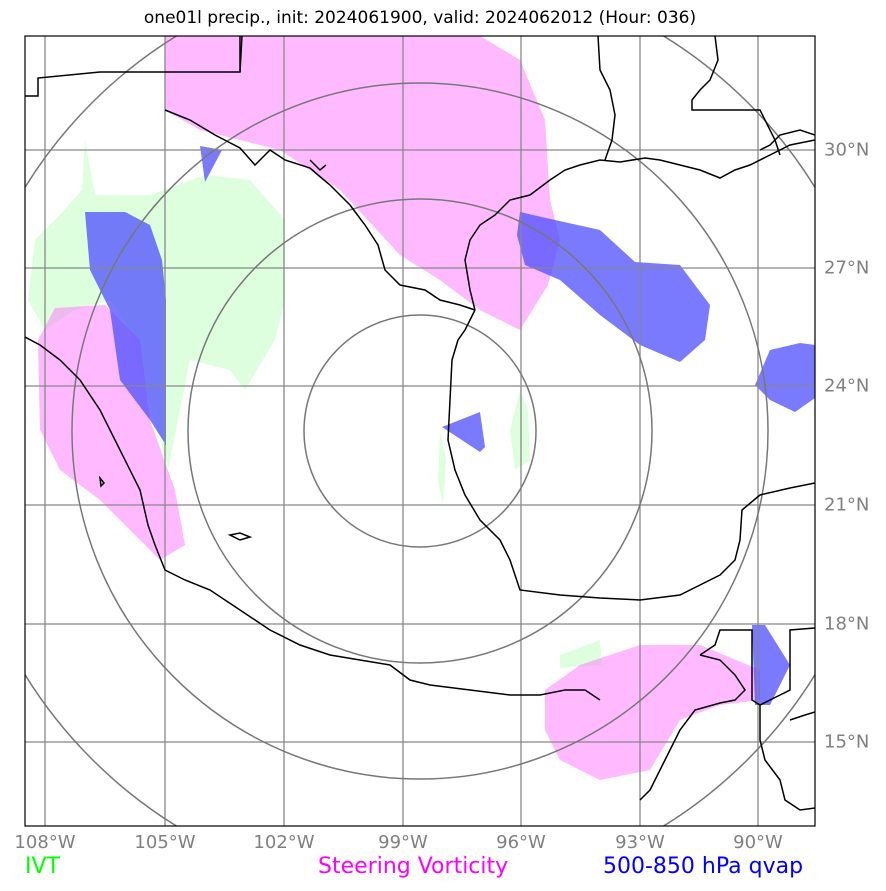 The height and width of the screenshot is (891, 886). What do you see at coordinates (521, 842) in the screenshot?
I see `lon-label-96w: 96°W` at bounding box center [521, 842].